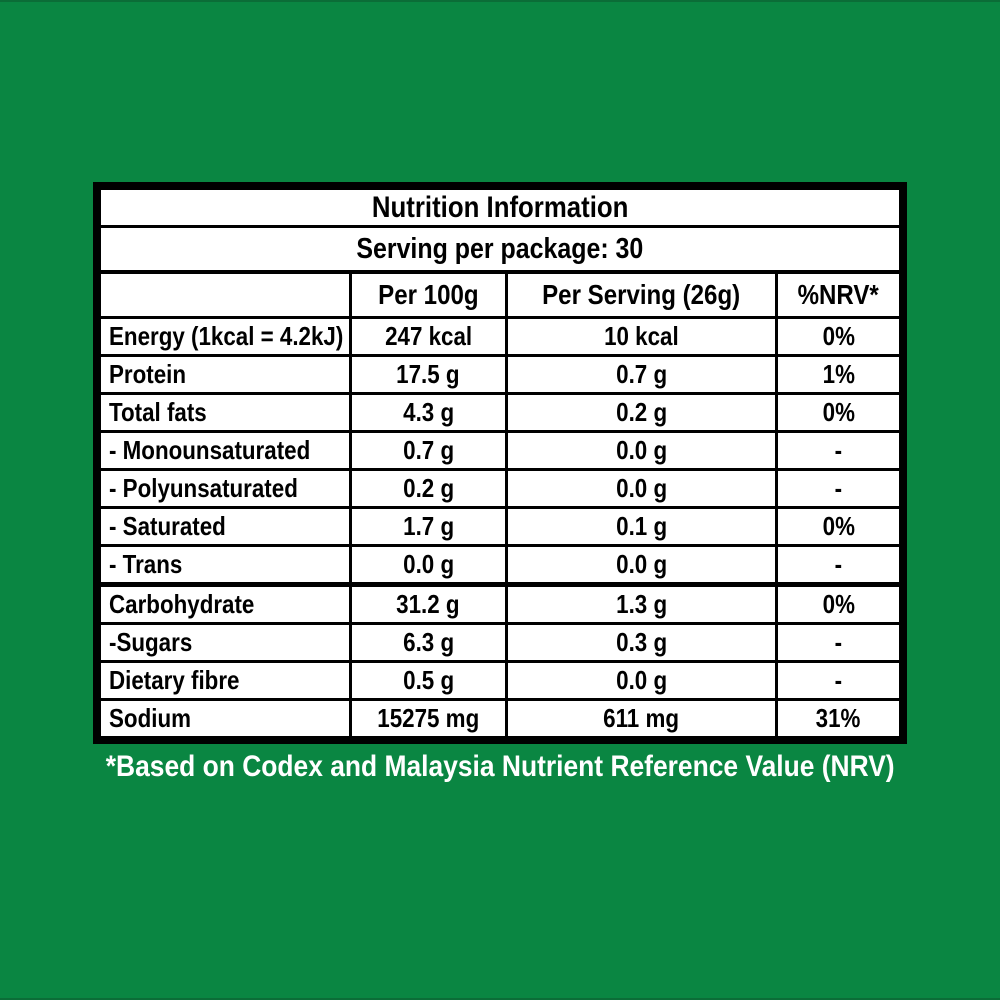 Image resolution: width=1000 pixels, height=1000 pixels. What do you see at coordinates (210, 450) in the screenshot?
I see `row-label: - Monounsaturated` at bounding box center [210, 450].